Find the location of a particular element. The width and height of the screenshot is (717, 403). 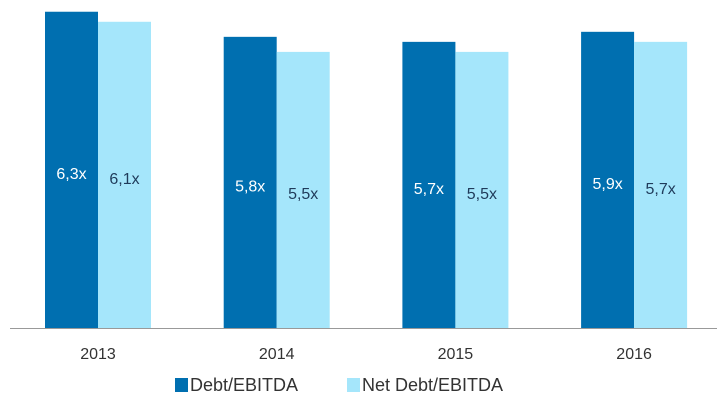

legend-label: Debt/EBITDA is located at coordinates (244, 385).